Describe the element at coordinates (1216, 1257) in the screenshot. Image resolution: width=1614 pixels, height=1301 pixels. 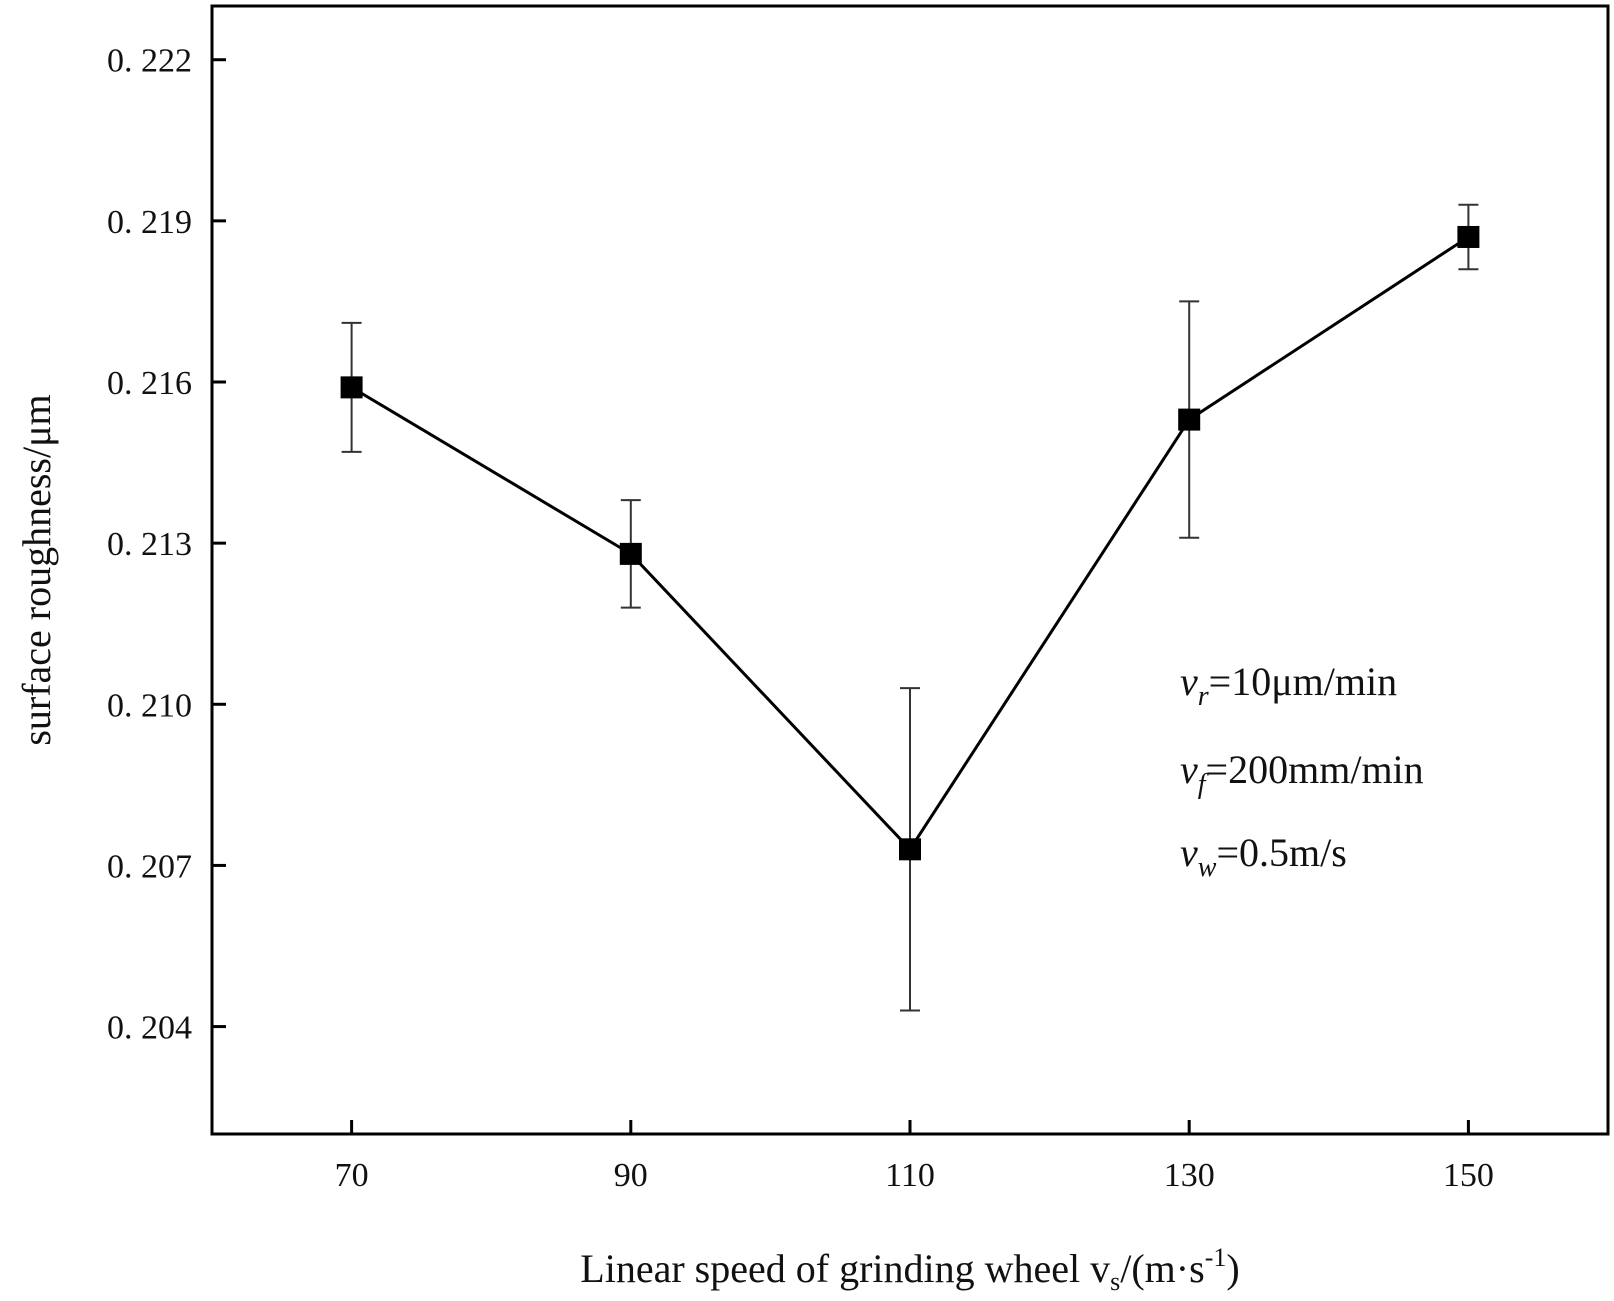
I see `x-axis-title-superscript: -1` at that location.